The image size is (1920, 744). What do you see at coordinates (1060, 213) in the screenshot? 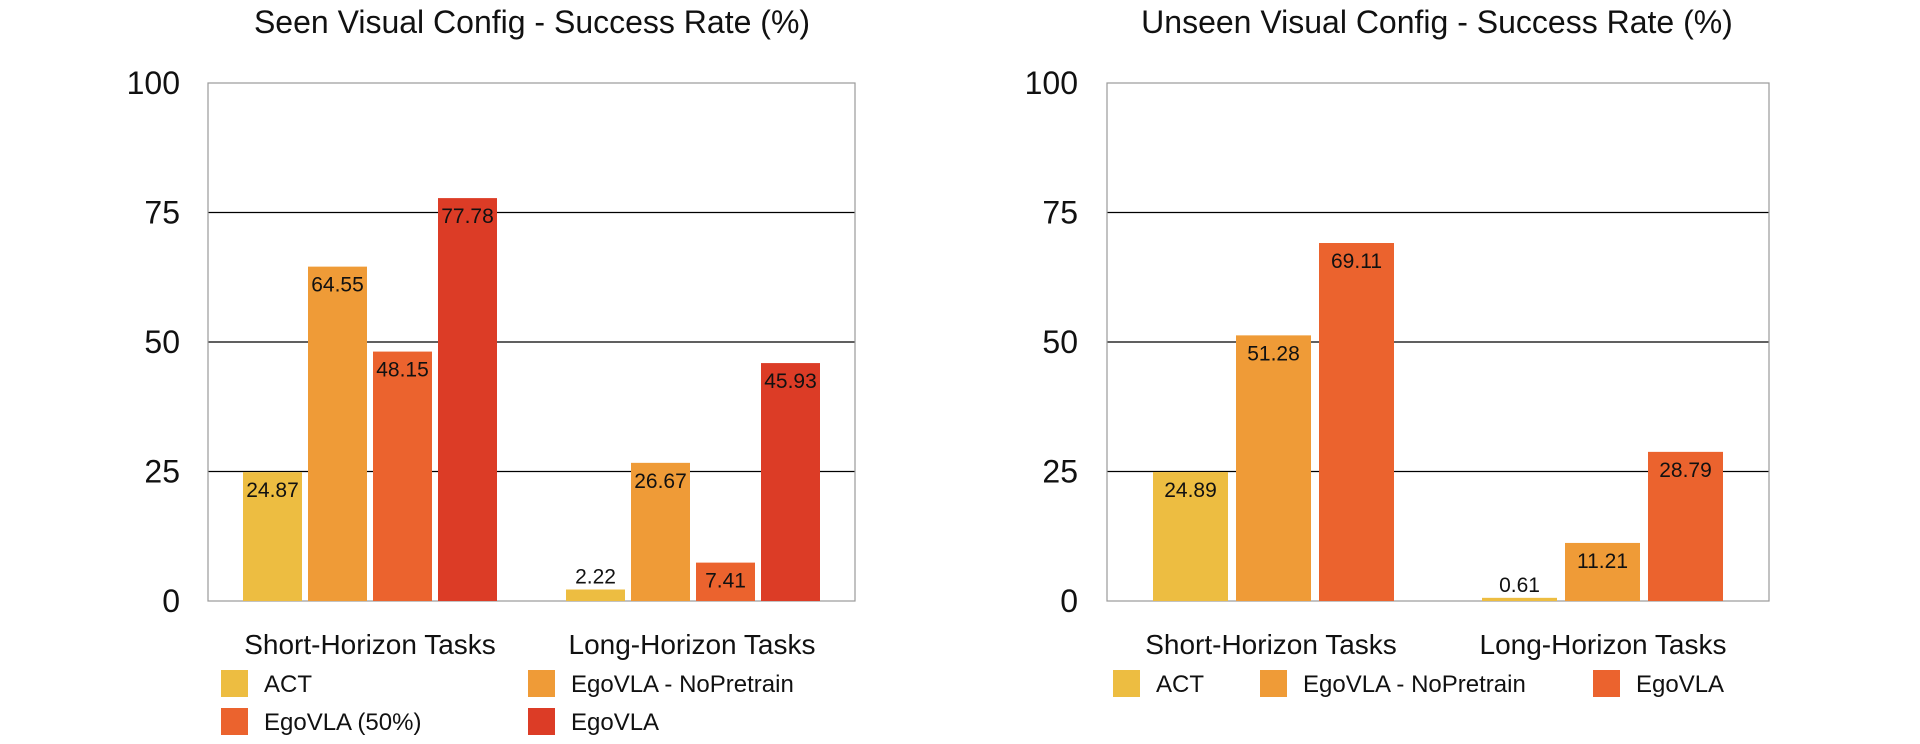
I see `chart2-ytick-label: 75` at bounding box center [1060, 213].